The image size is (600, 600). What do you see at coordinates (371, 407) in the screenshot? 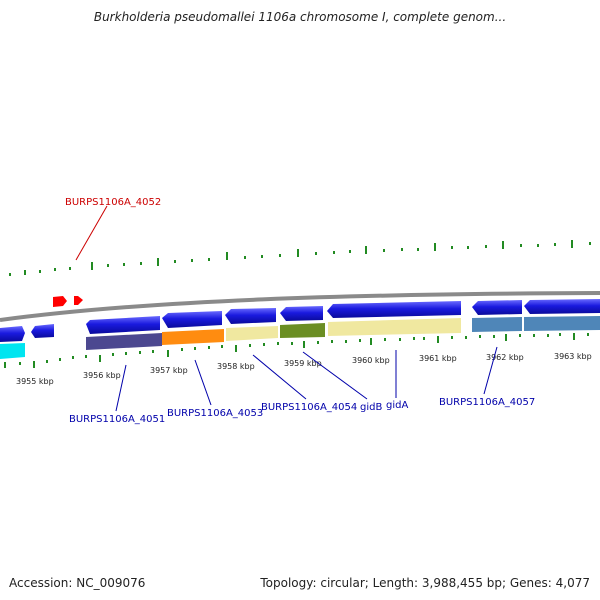
I see `gene-label-gidb: gidB` at bounding box center [371, 407].